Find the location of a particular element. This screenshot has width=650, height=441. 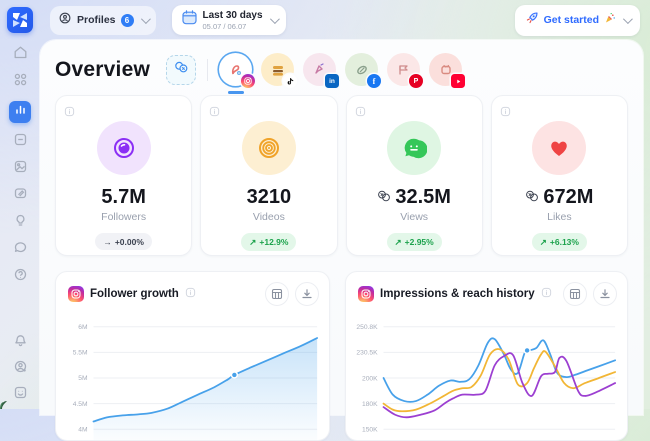

date-range-text: Last 30 days 05.07 / 06.07 is located at coordinates (233, 20).